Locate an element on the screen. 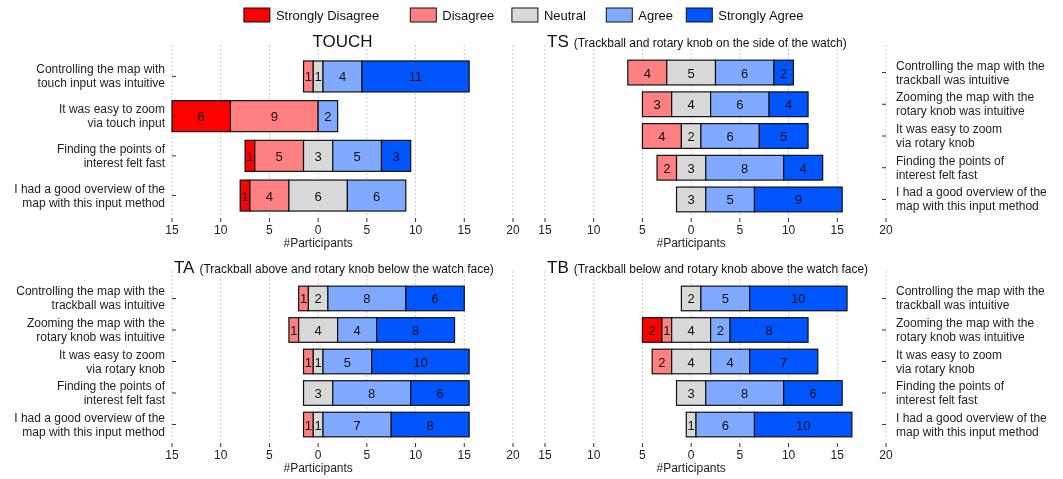 The image size is (1063, 479). chart-subtitle: (Trackball below and rotary knob above the watch face) is located at coordinates (721, 269).